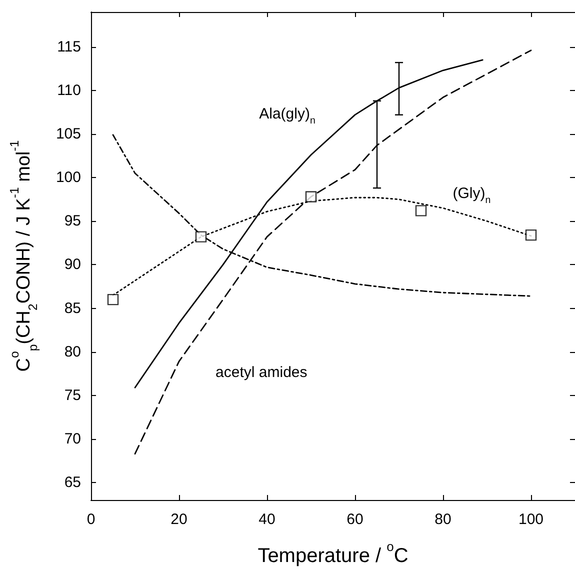 The height and width of the screenshot is (571, 575). Describe the element at coordinates (267, 519) in the screenshot. I see `x-tick-label: 40` at that location.